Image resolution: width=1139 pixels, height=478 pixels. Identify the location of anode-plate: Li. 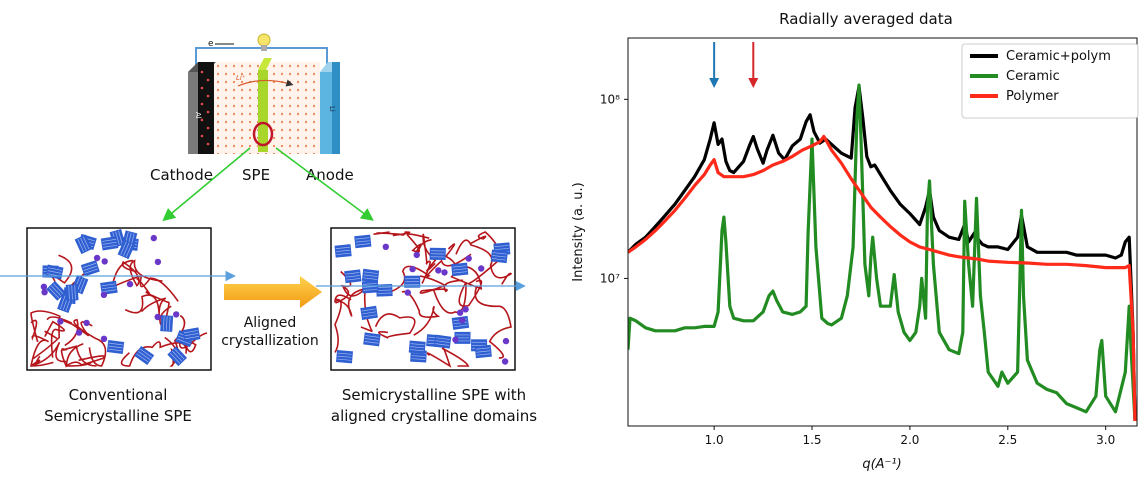
(330, 108).